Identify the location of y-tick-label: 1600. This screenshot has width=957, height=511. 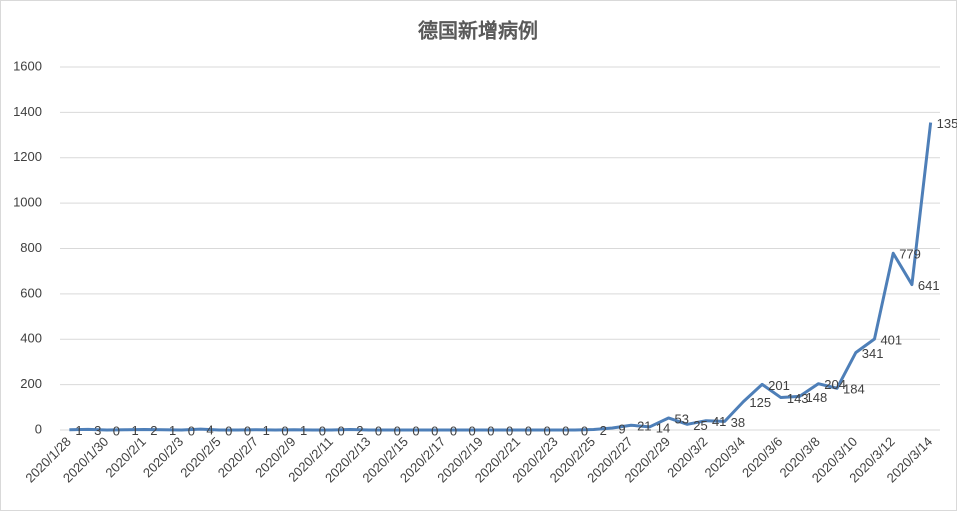
(27, 65).